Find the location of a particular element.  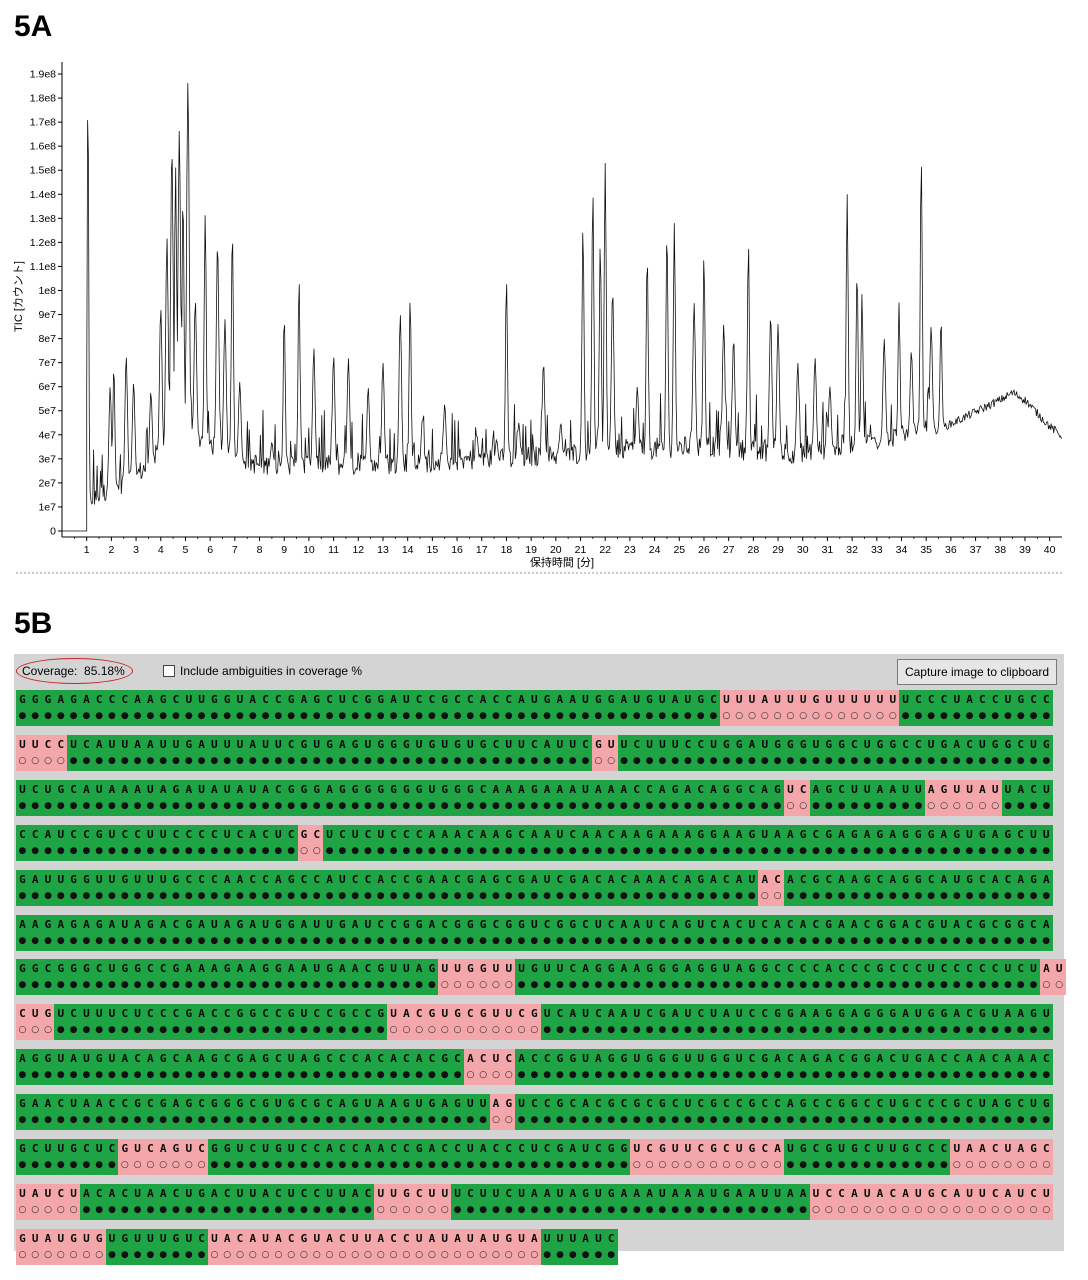

x-tick-label: 17 is located at coordinates (482, 550).